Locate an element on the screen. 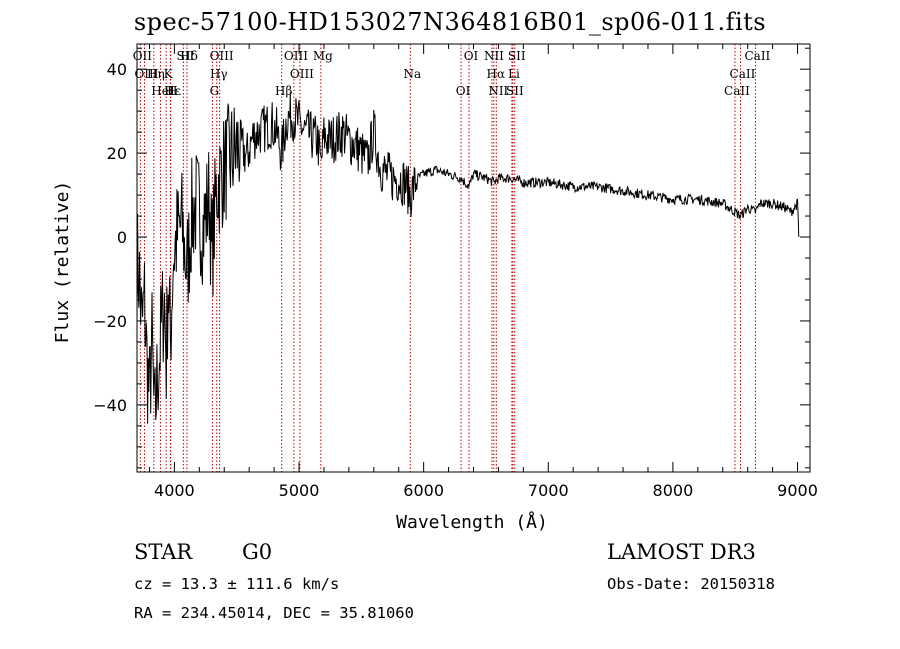 This screenshot has height=649, width=900. line-marker-label-3: OII is located at coordinates (143, 56).